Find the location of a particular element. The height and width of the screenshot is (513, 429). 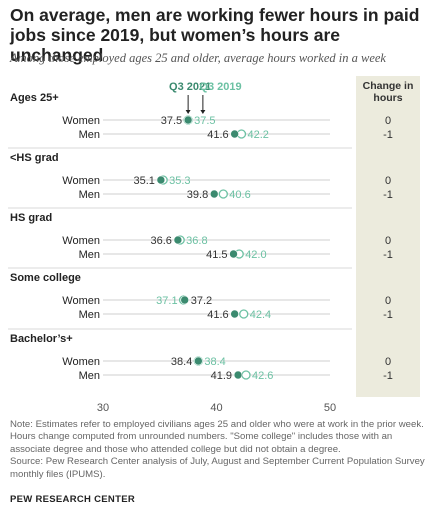

value-label-q2021: 41.9 is located at coordinates (221, 376).